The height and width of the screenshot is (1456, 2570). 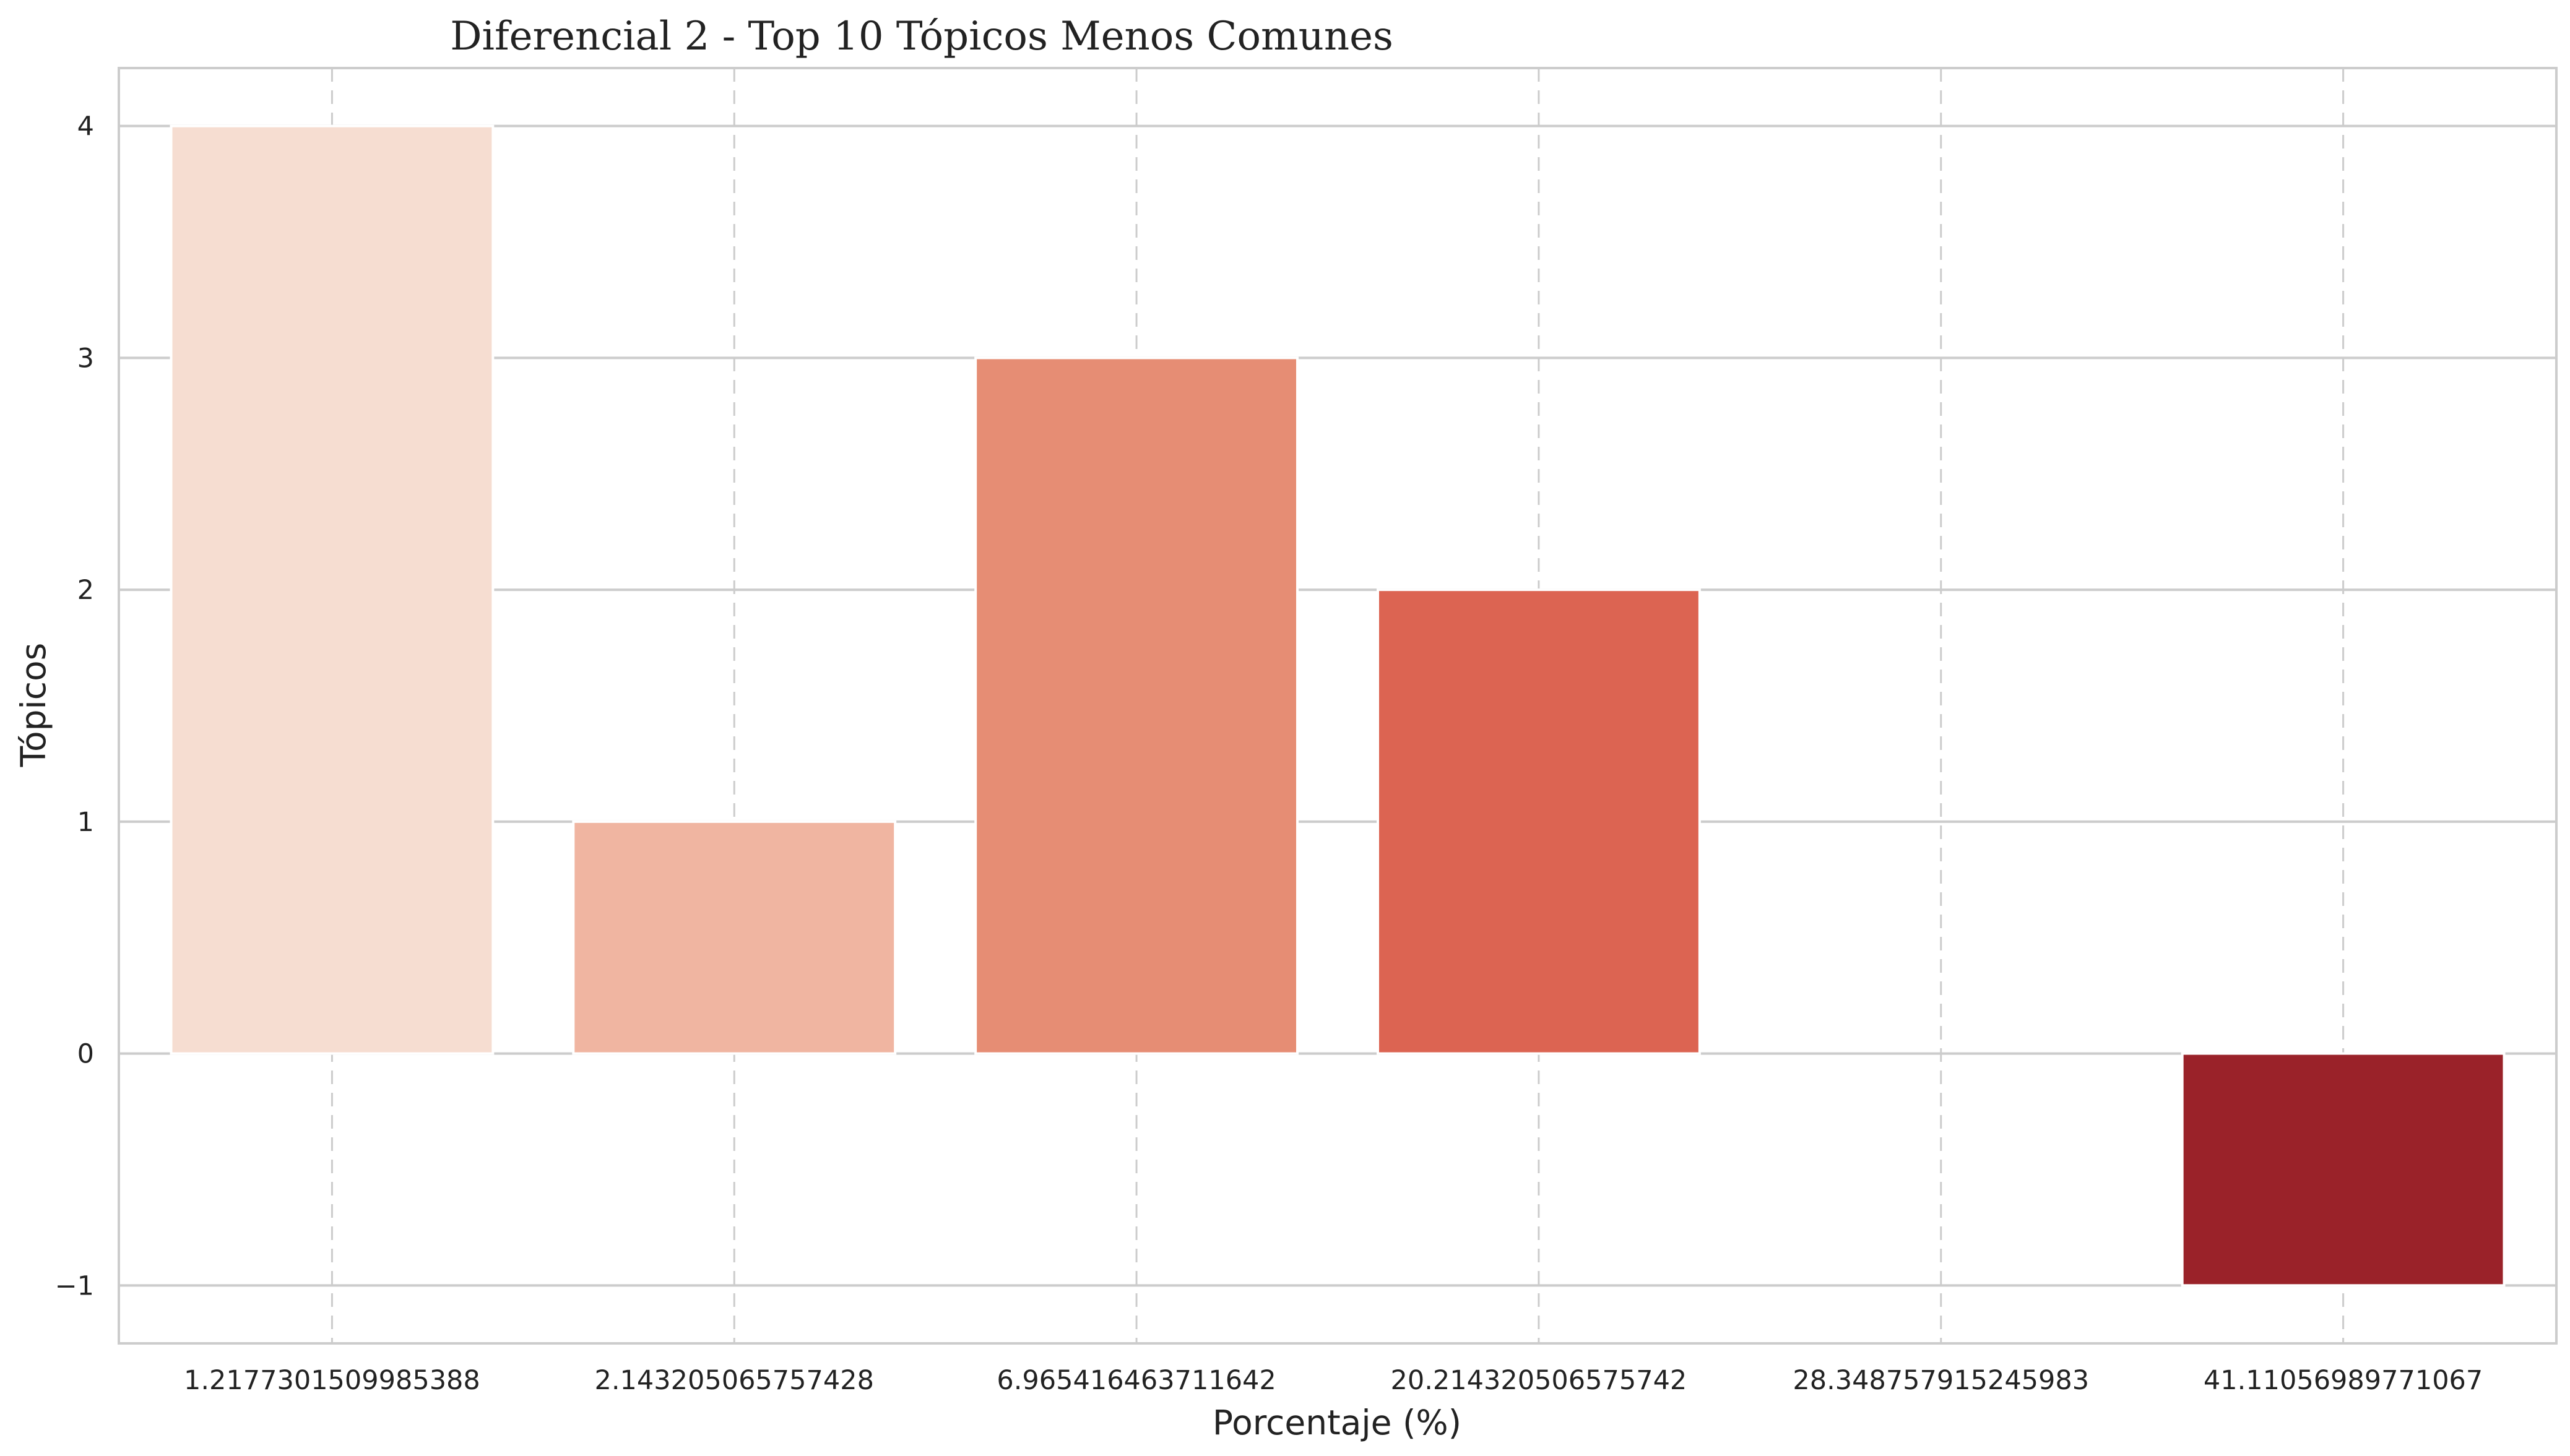 What do you see at coordinates (85, 358) in the screenshot?
I see `y-tick-label: 3` at bounding box center [85, 358].